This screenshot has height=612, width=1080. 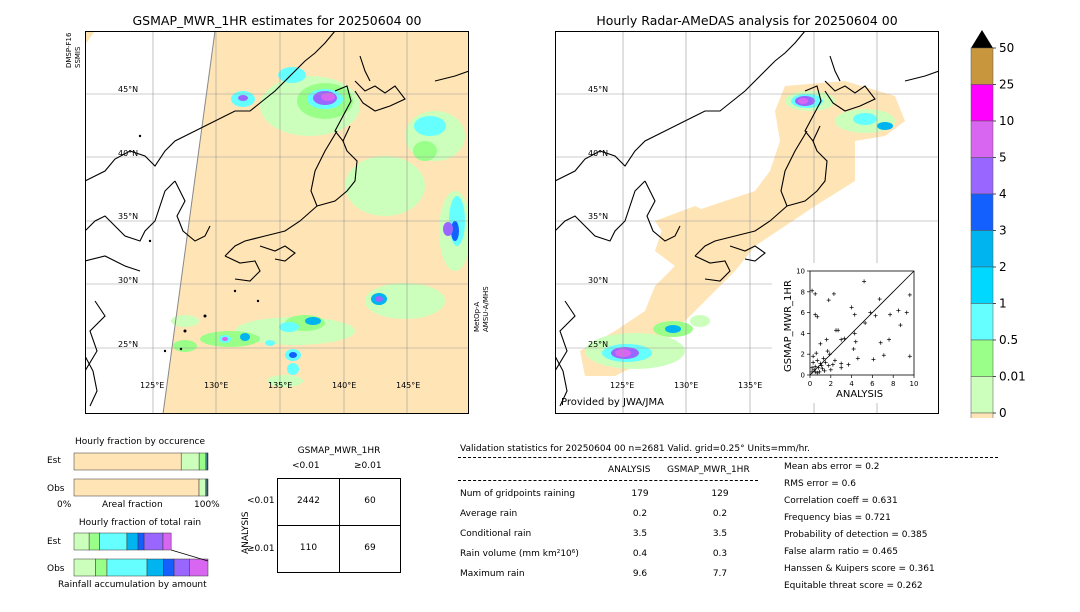 I want to click on stats-row1-analysis: 0.2, so click(x=640, y=514).